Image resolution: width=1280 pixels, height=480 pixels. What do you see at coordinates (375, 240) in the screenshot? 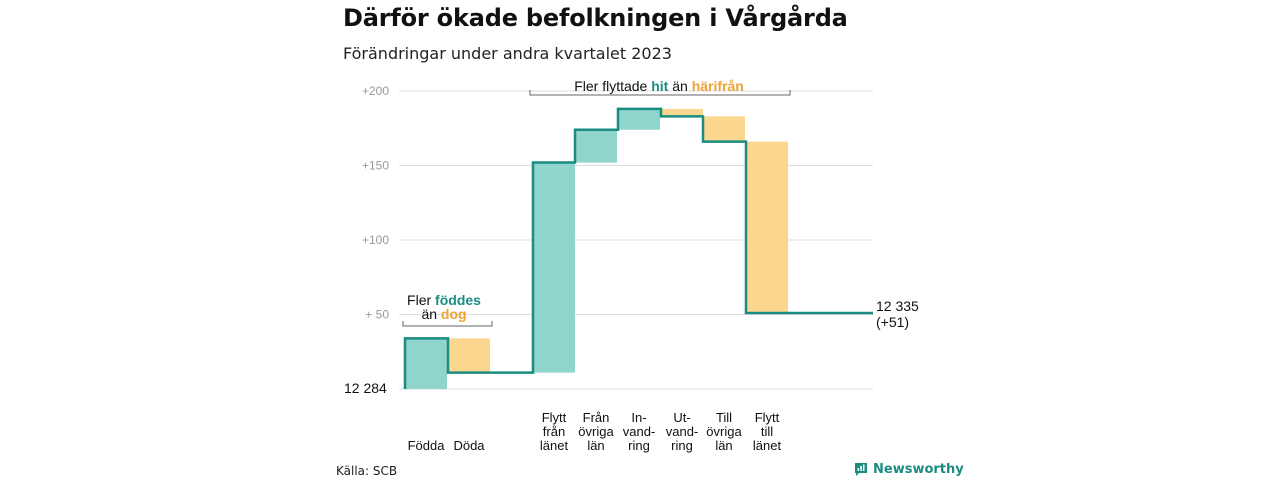
I see `y-tick-label-1: +100` at bounding box center [375, 240].